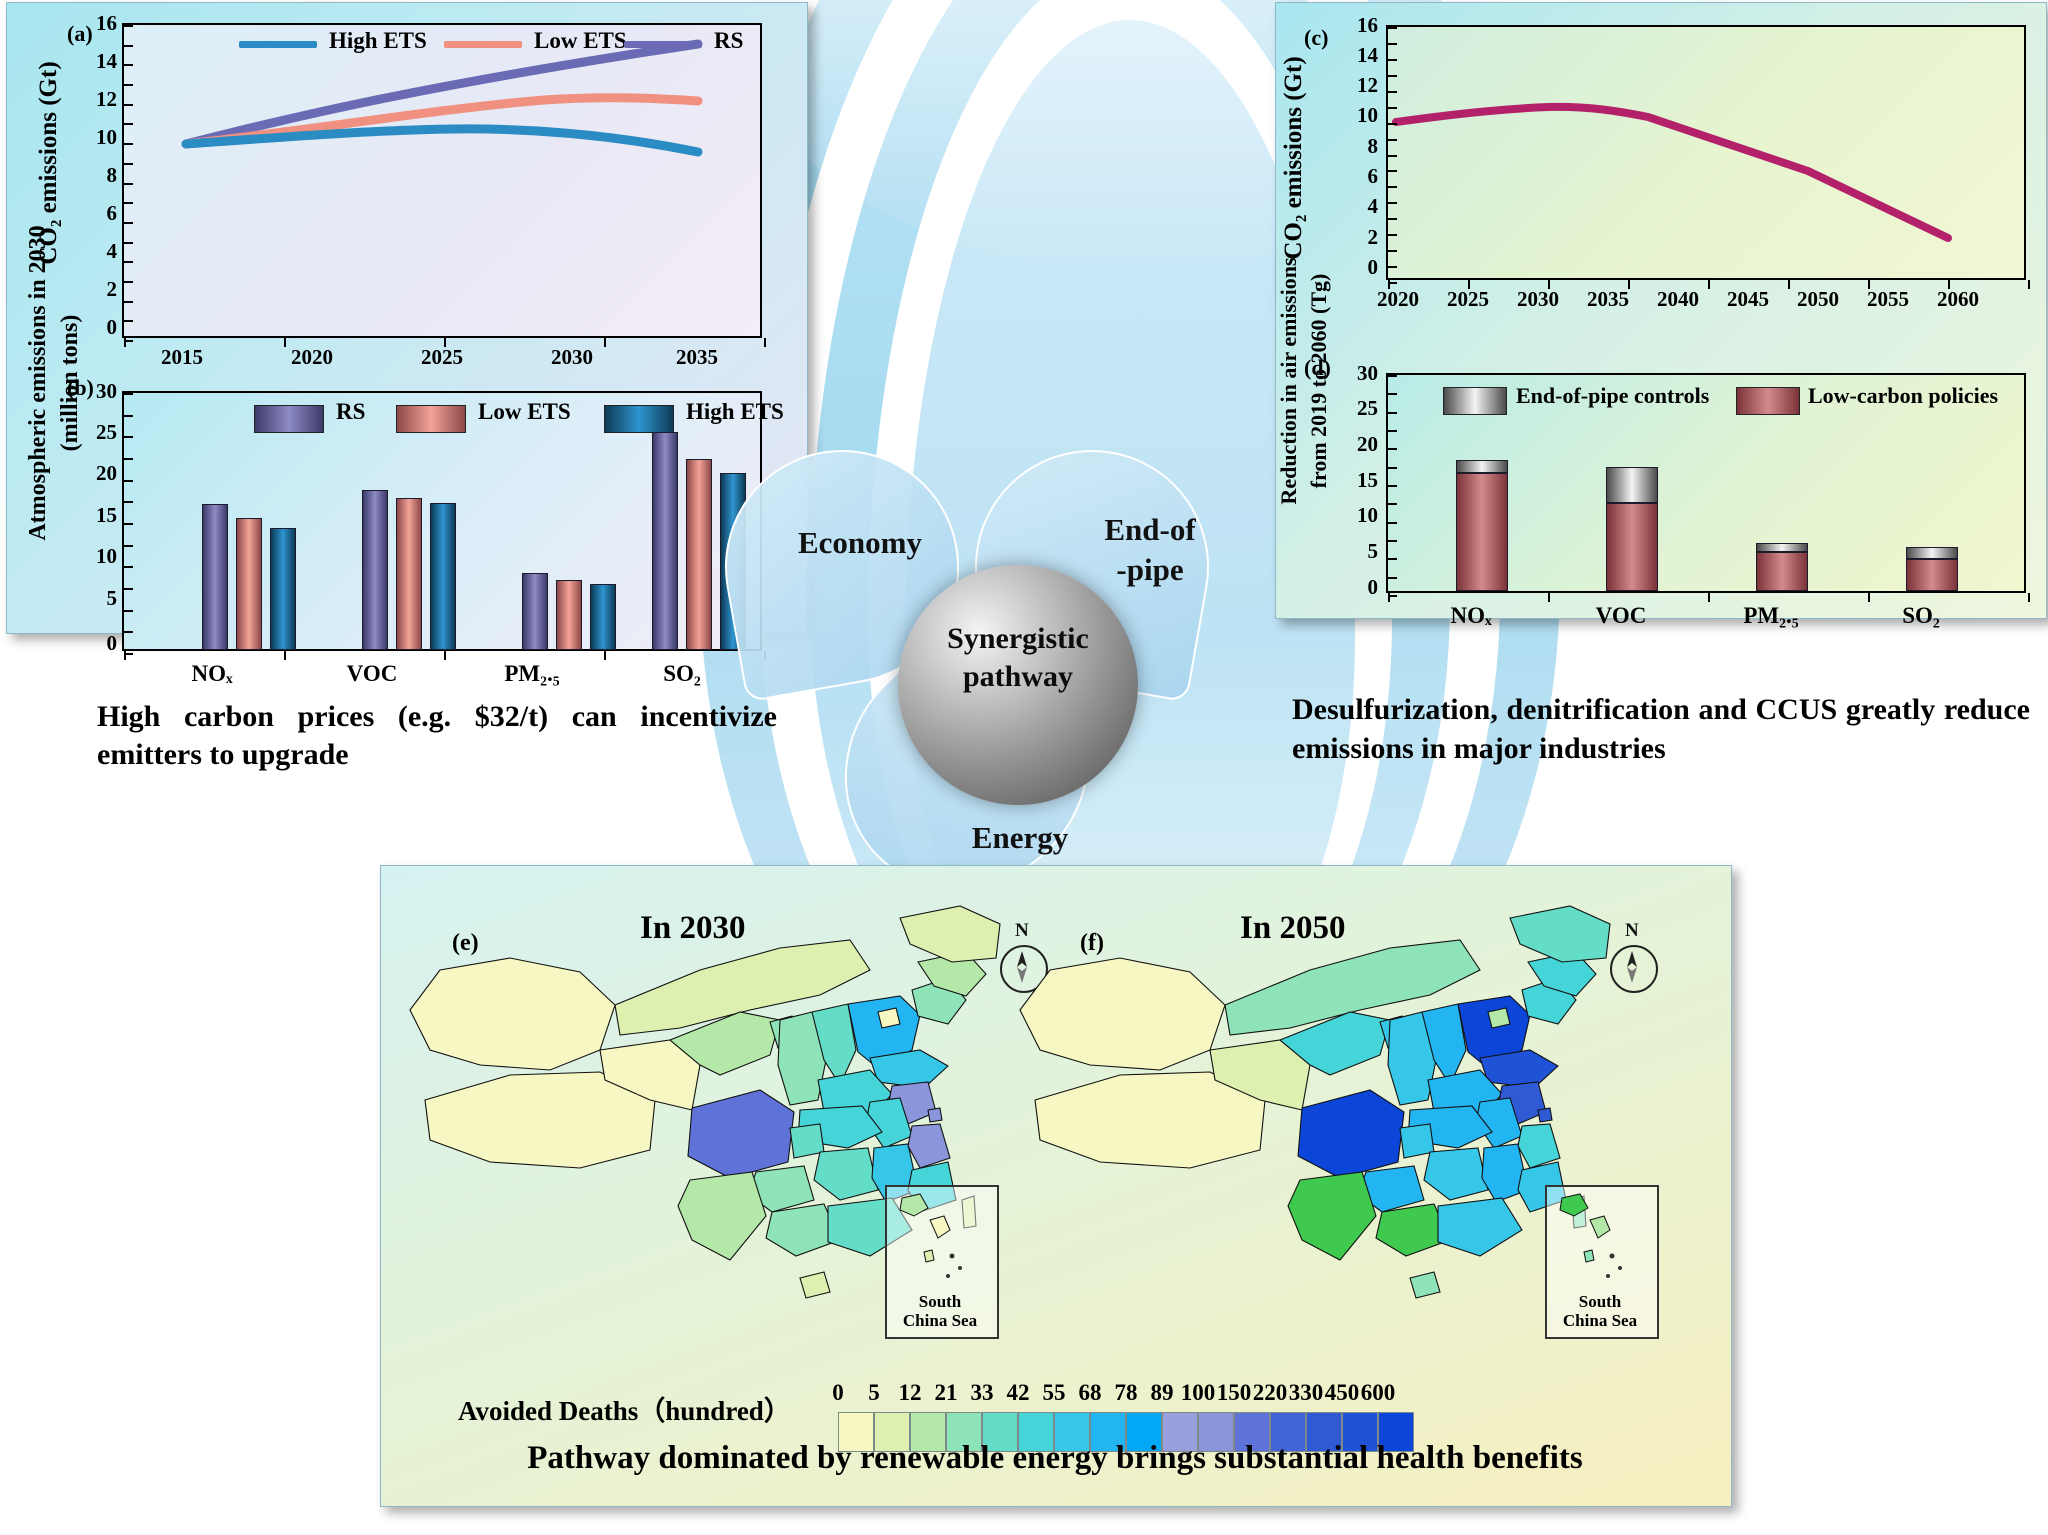  I want to click on panel-b-xtick-voc: VOC, so click(372, 673).